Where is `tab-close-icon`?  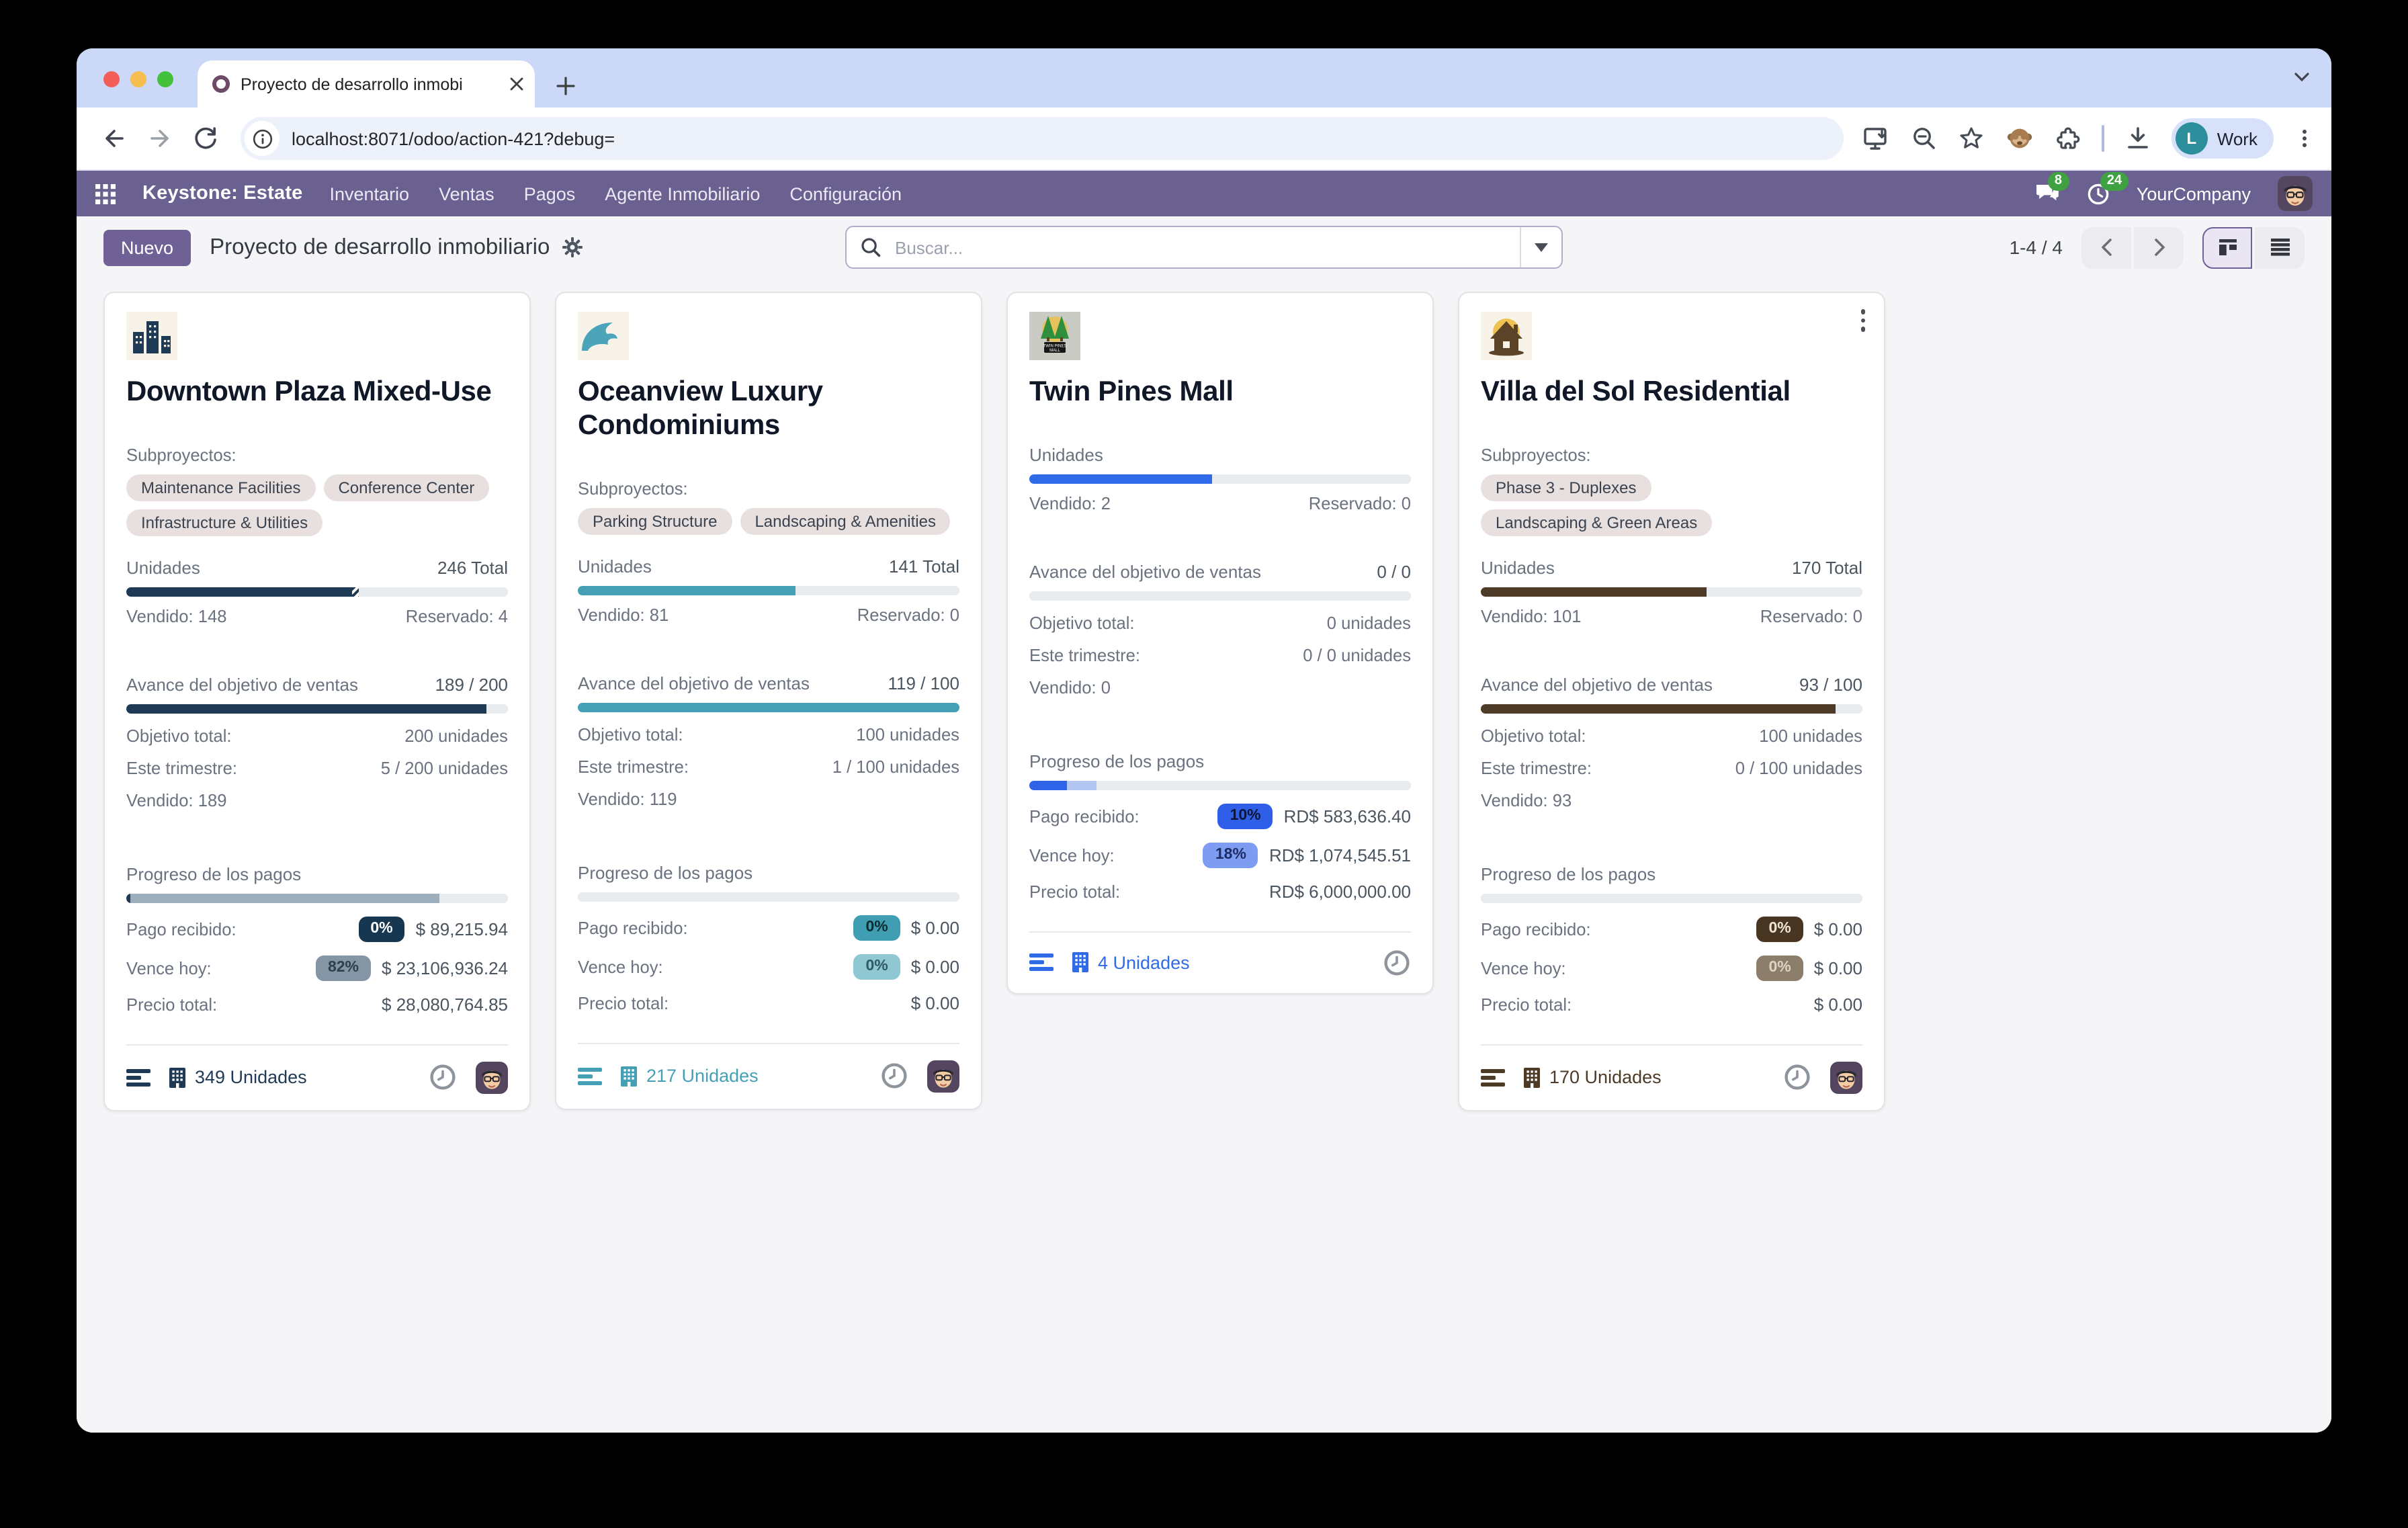
tab-close-icon is located at coordinates (516, 84).